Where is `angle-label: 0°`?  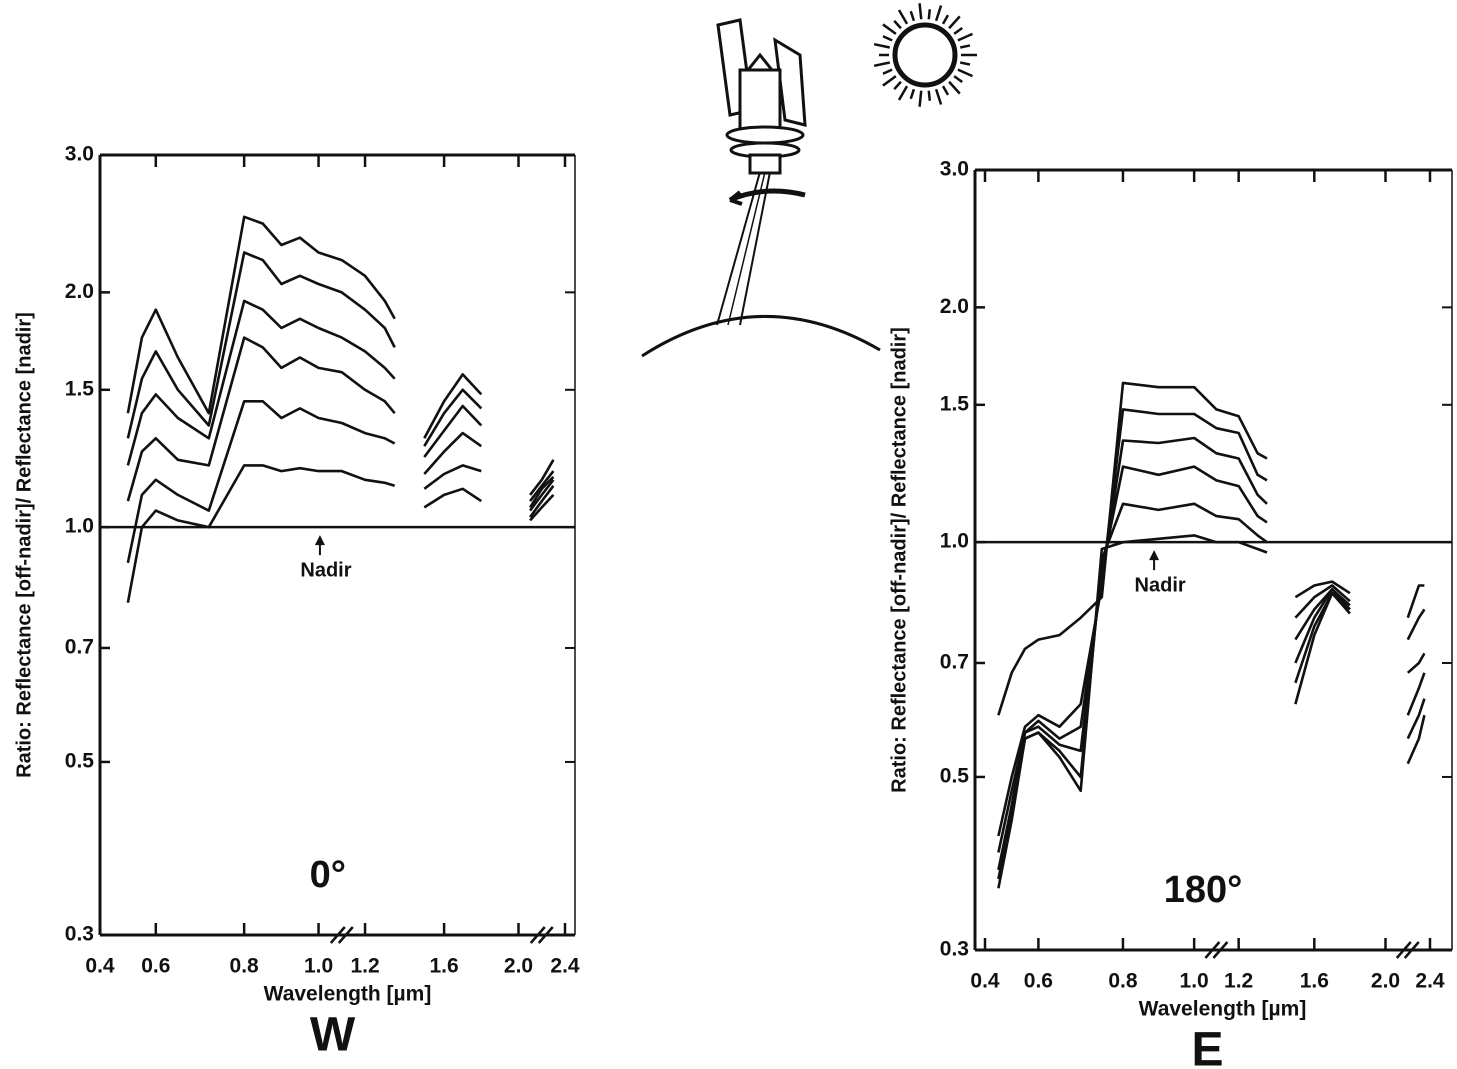
angle-label: 0° is located at coordinates (328, 875).